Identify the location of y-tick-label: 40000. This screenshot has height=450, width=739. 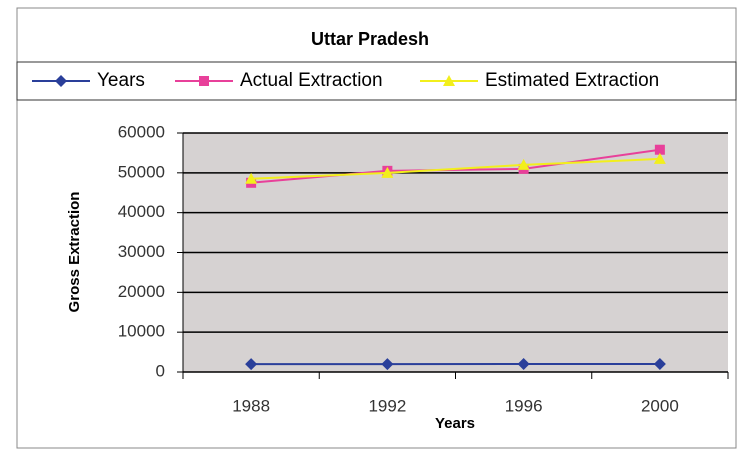
(141, 211).